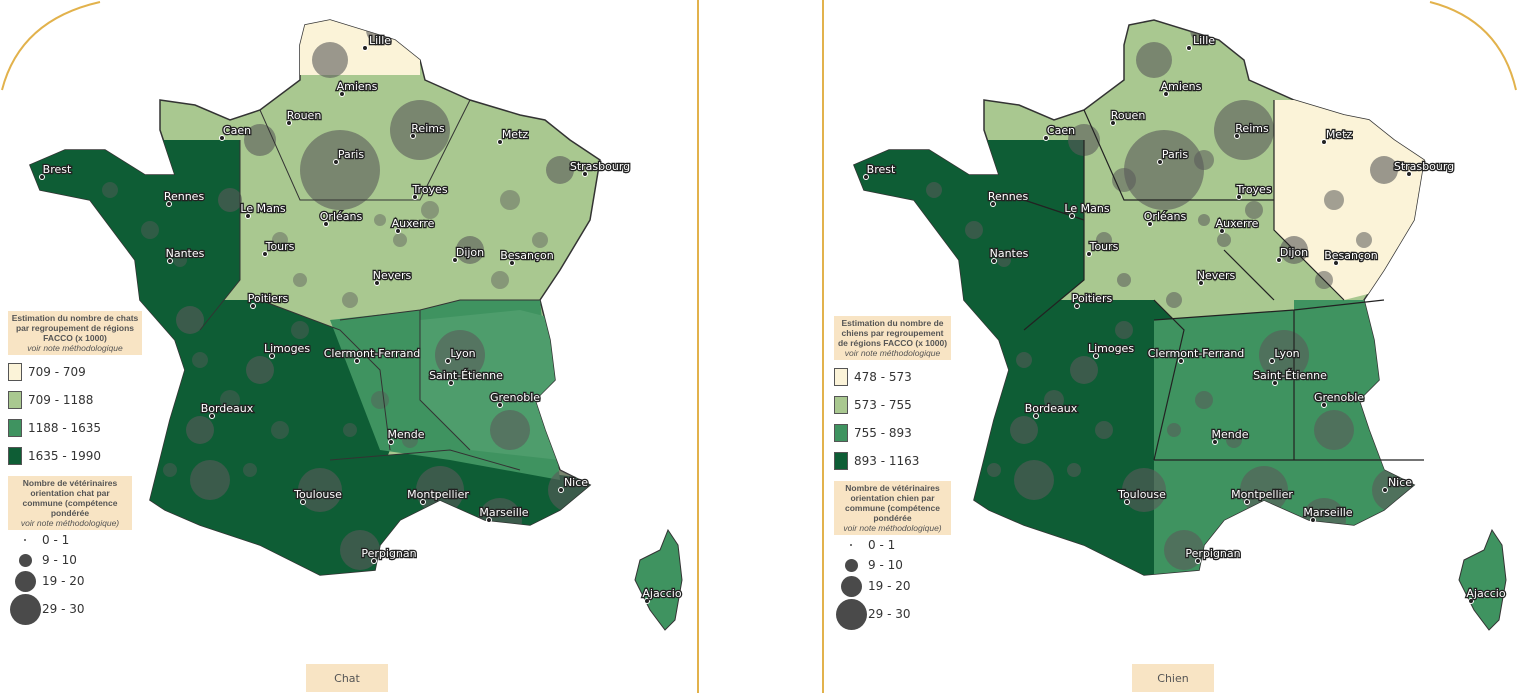  I want to click on city-label: Amiens, so click(1181, 86).